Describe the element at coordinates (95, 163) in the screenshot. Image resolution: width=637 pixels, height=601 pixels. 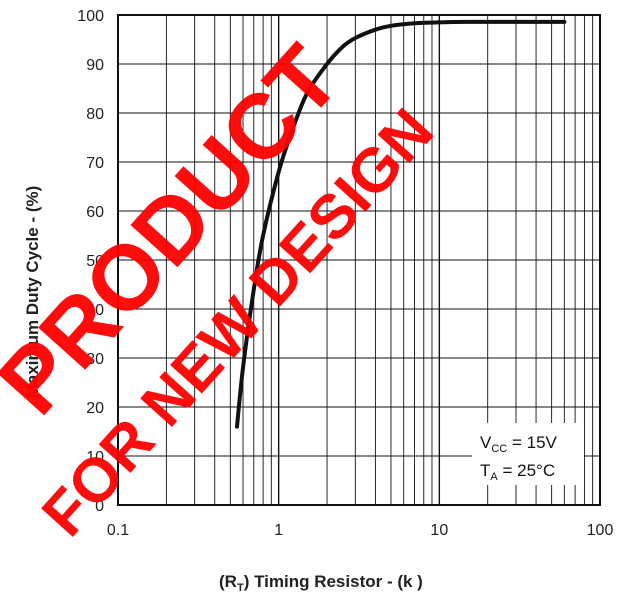
I see `y-tick-label: 70` at that location.